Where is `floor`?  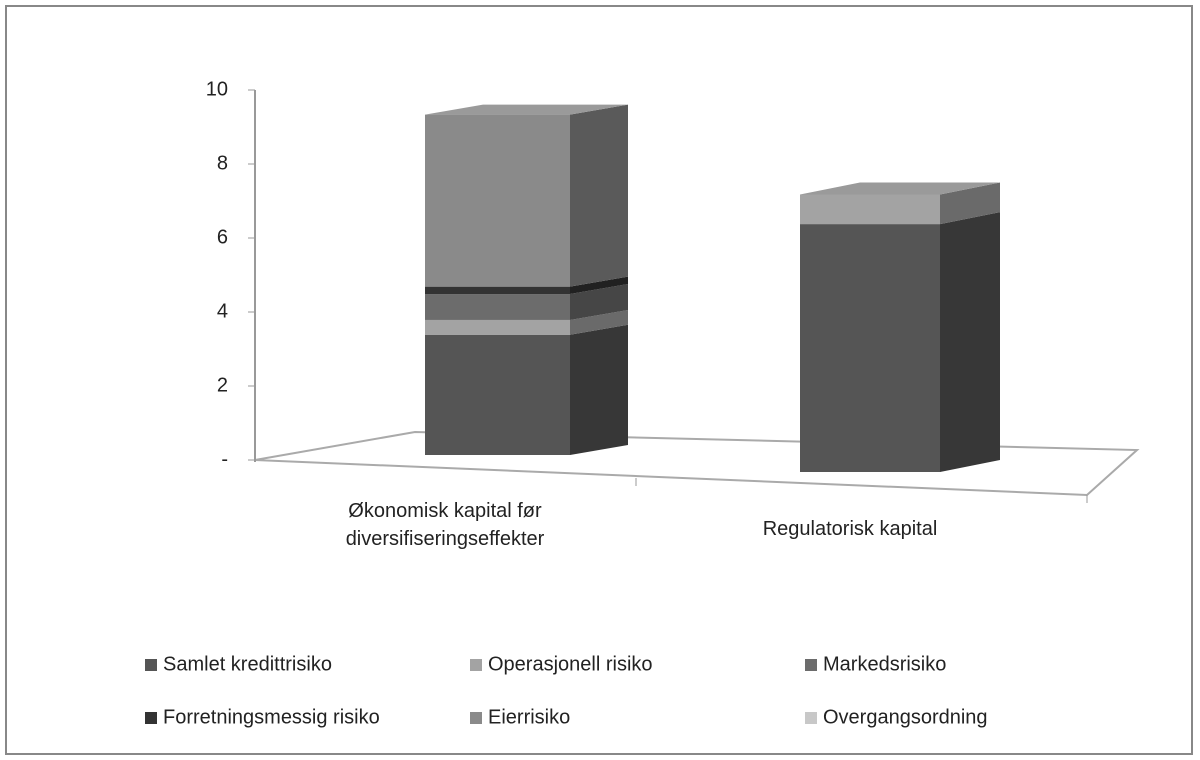 floor is located at coordinates (697, 463).